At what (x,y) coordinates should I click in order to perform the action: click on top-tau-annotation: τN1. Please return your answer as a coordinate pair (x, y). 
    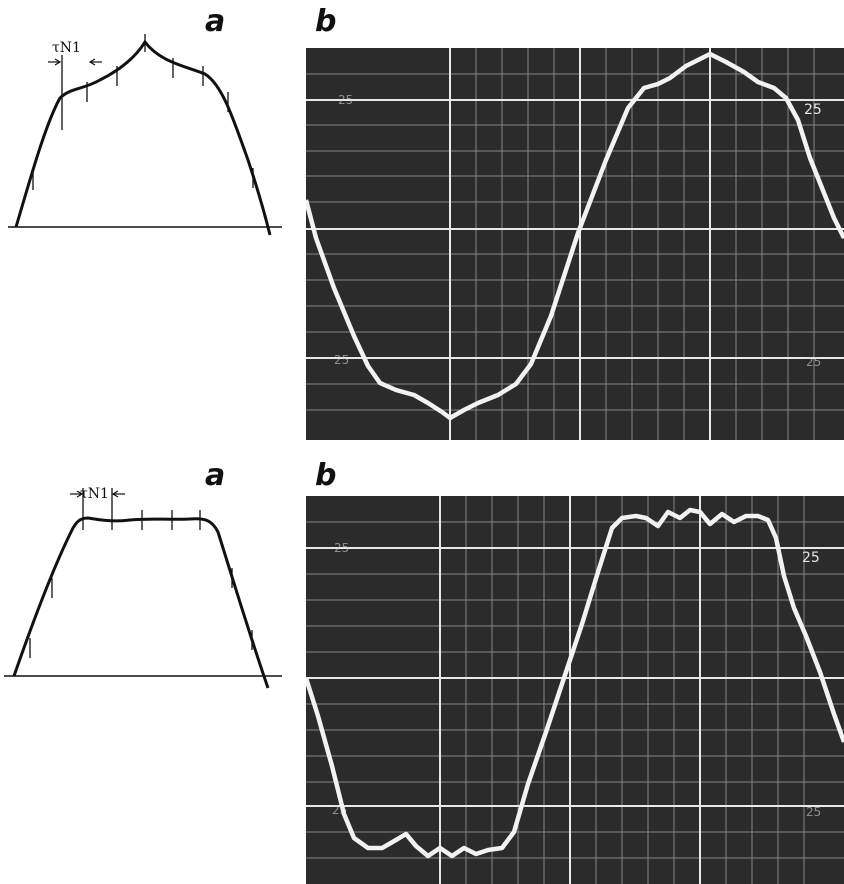
    Looking at the image, I should click on (66, 48).